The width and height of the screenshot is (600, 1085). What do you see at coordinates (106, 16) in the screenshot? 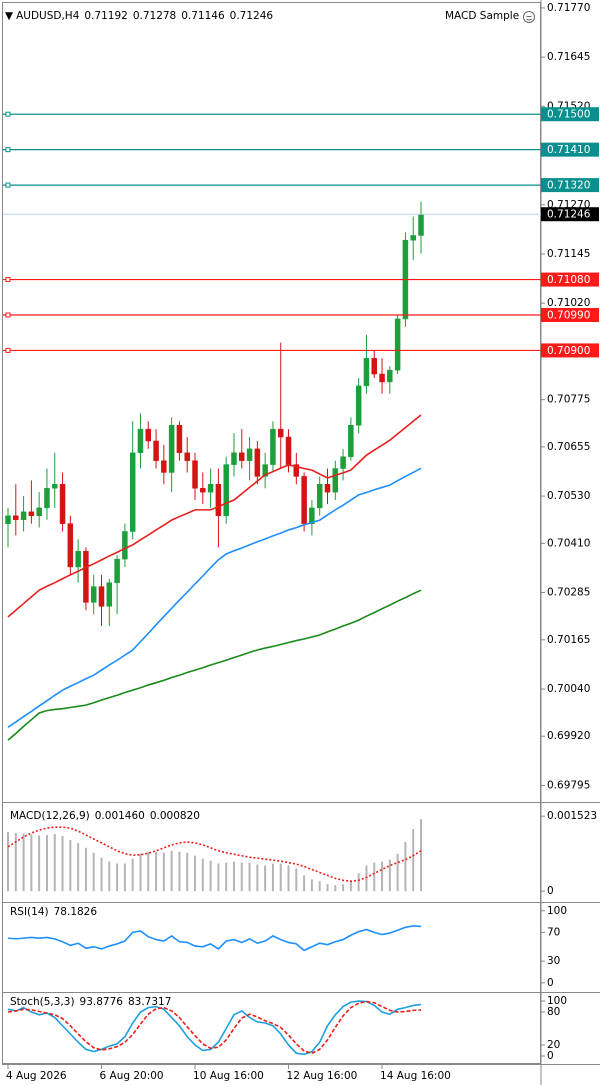
I see `ohlc-value: 0.71192` at bounding box center [106, 16].